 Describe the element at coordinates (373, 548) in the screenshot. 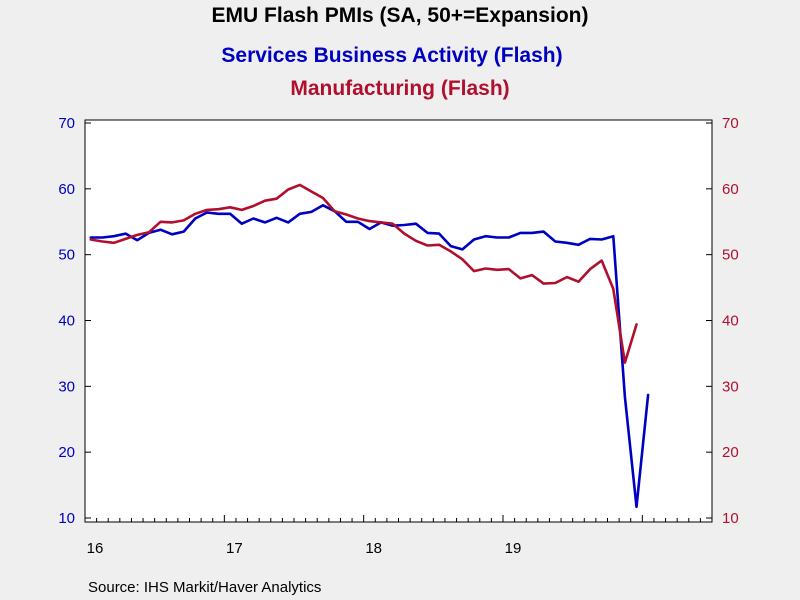

I see `x-tick-label: 18` at that location.